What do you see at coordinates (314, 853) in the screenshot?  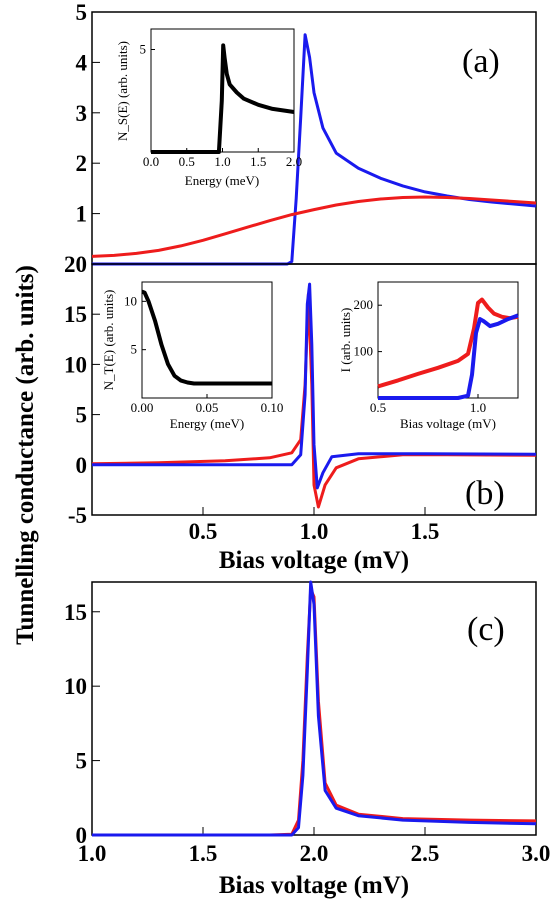 I see `panel-c-xtick-label: 2.0` at bounding box center [314, 853].